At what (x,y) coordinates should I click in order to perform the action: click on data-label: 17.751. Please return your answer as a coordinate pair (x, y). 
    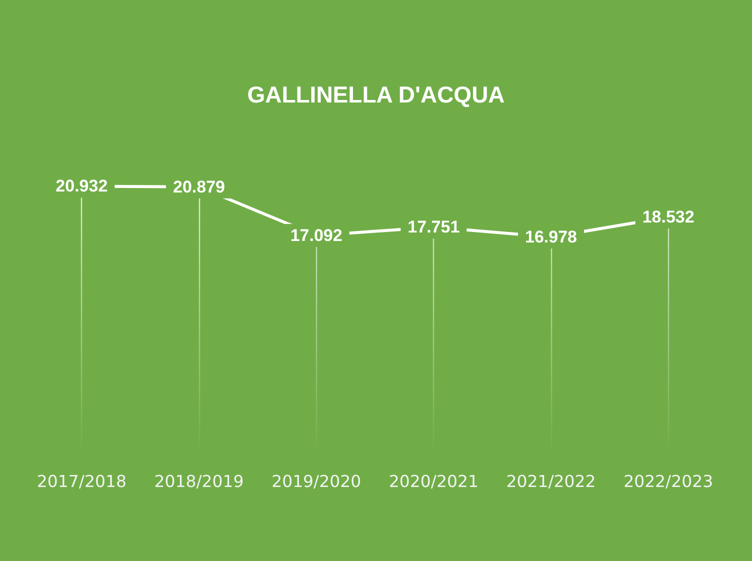
    Looking at the image, I should click on (434, 227).